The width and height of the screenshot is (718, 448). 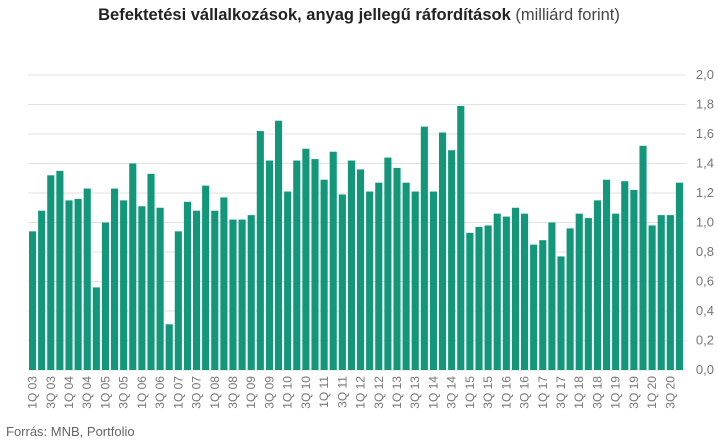 I want to click on x-tick-label: 3Q 18, so click(x=597, y=392).